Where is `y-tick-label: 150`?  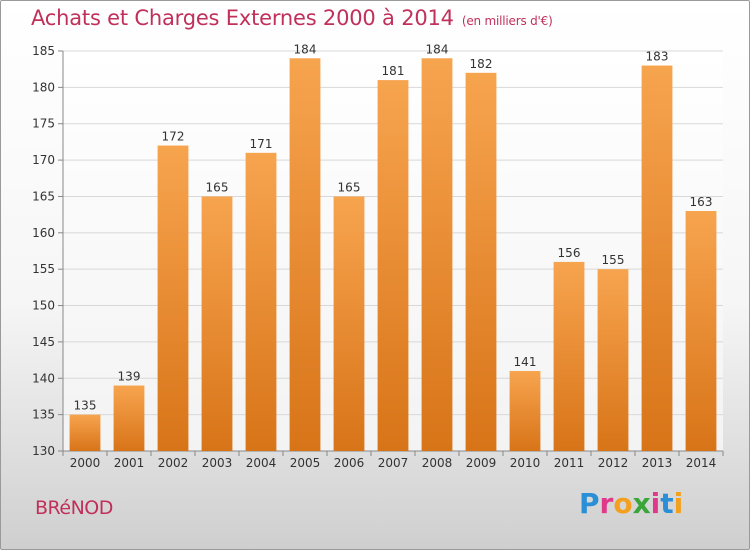
y-tick-label: 150 is located at coordinates (43, 306).